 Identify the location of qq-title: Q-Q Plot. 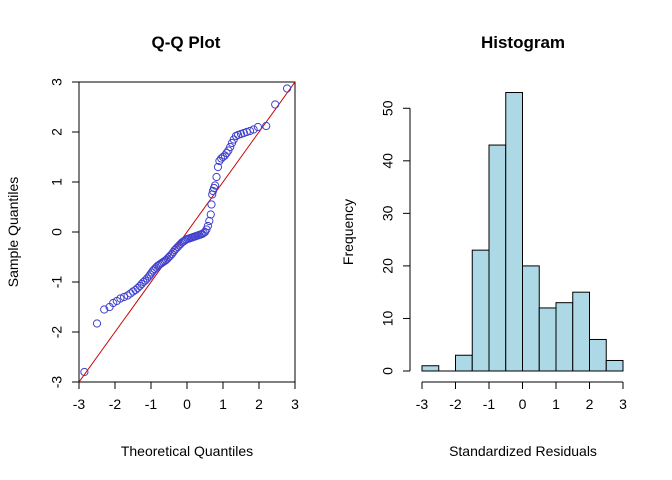
(186, 42).